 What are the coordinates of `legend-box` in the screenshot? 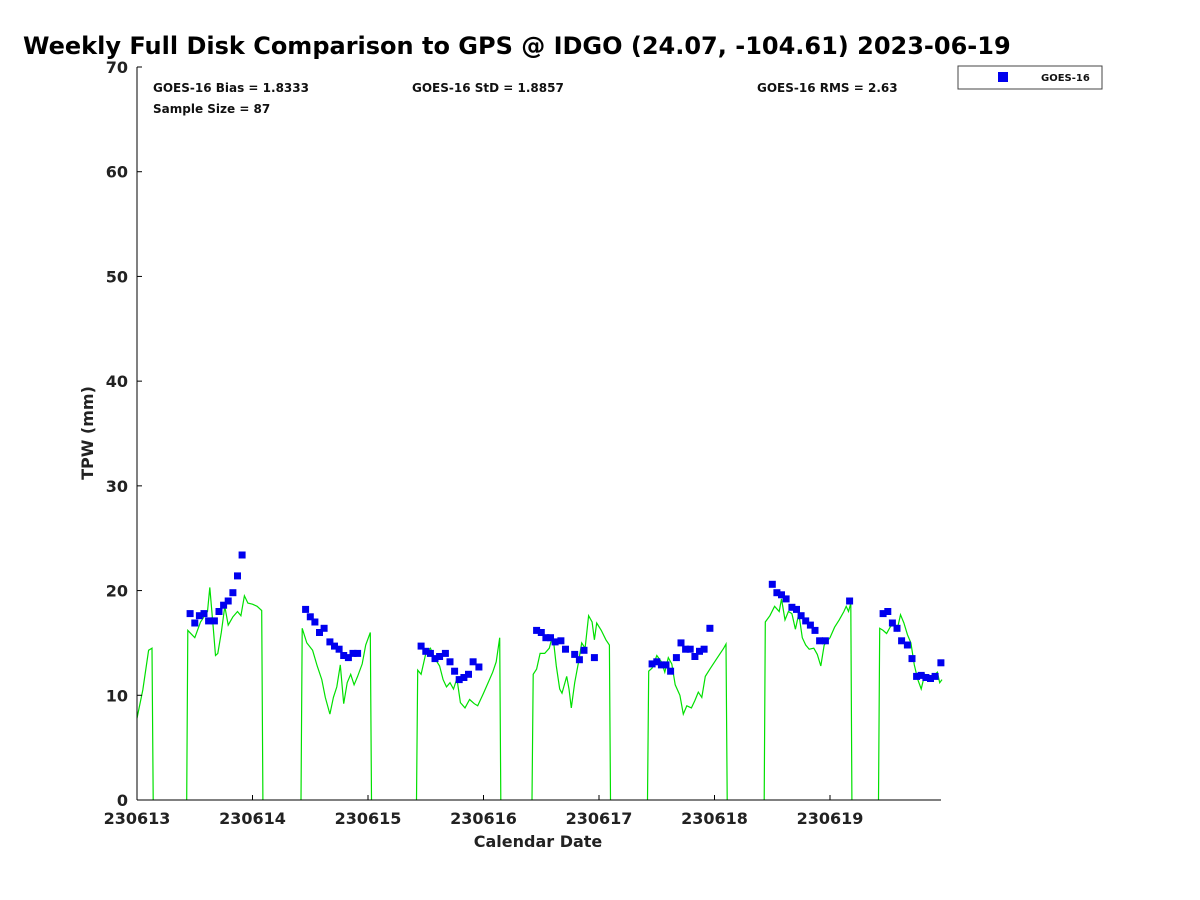 It's located at (1030, 77).